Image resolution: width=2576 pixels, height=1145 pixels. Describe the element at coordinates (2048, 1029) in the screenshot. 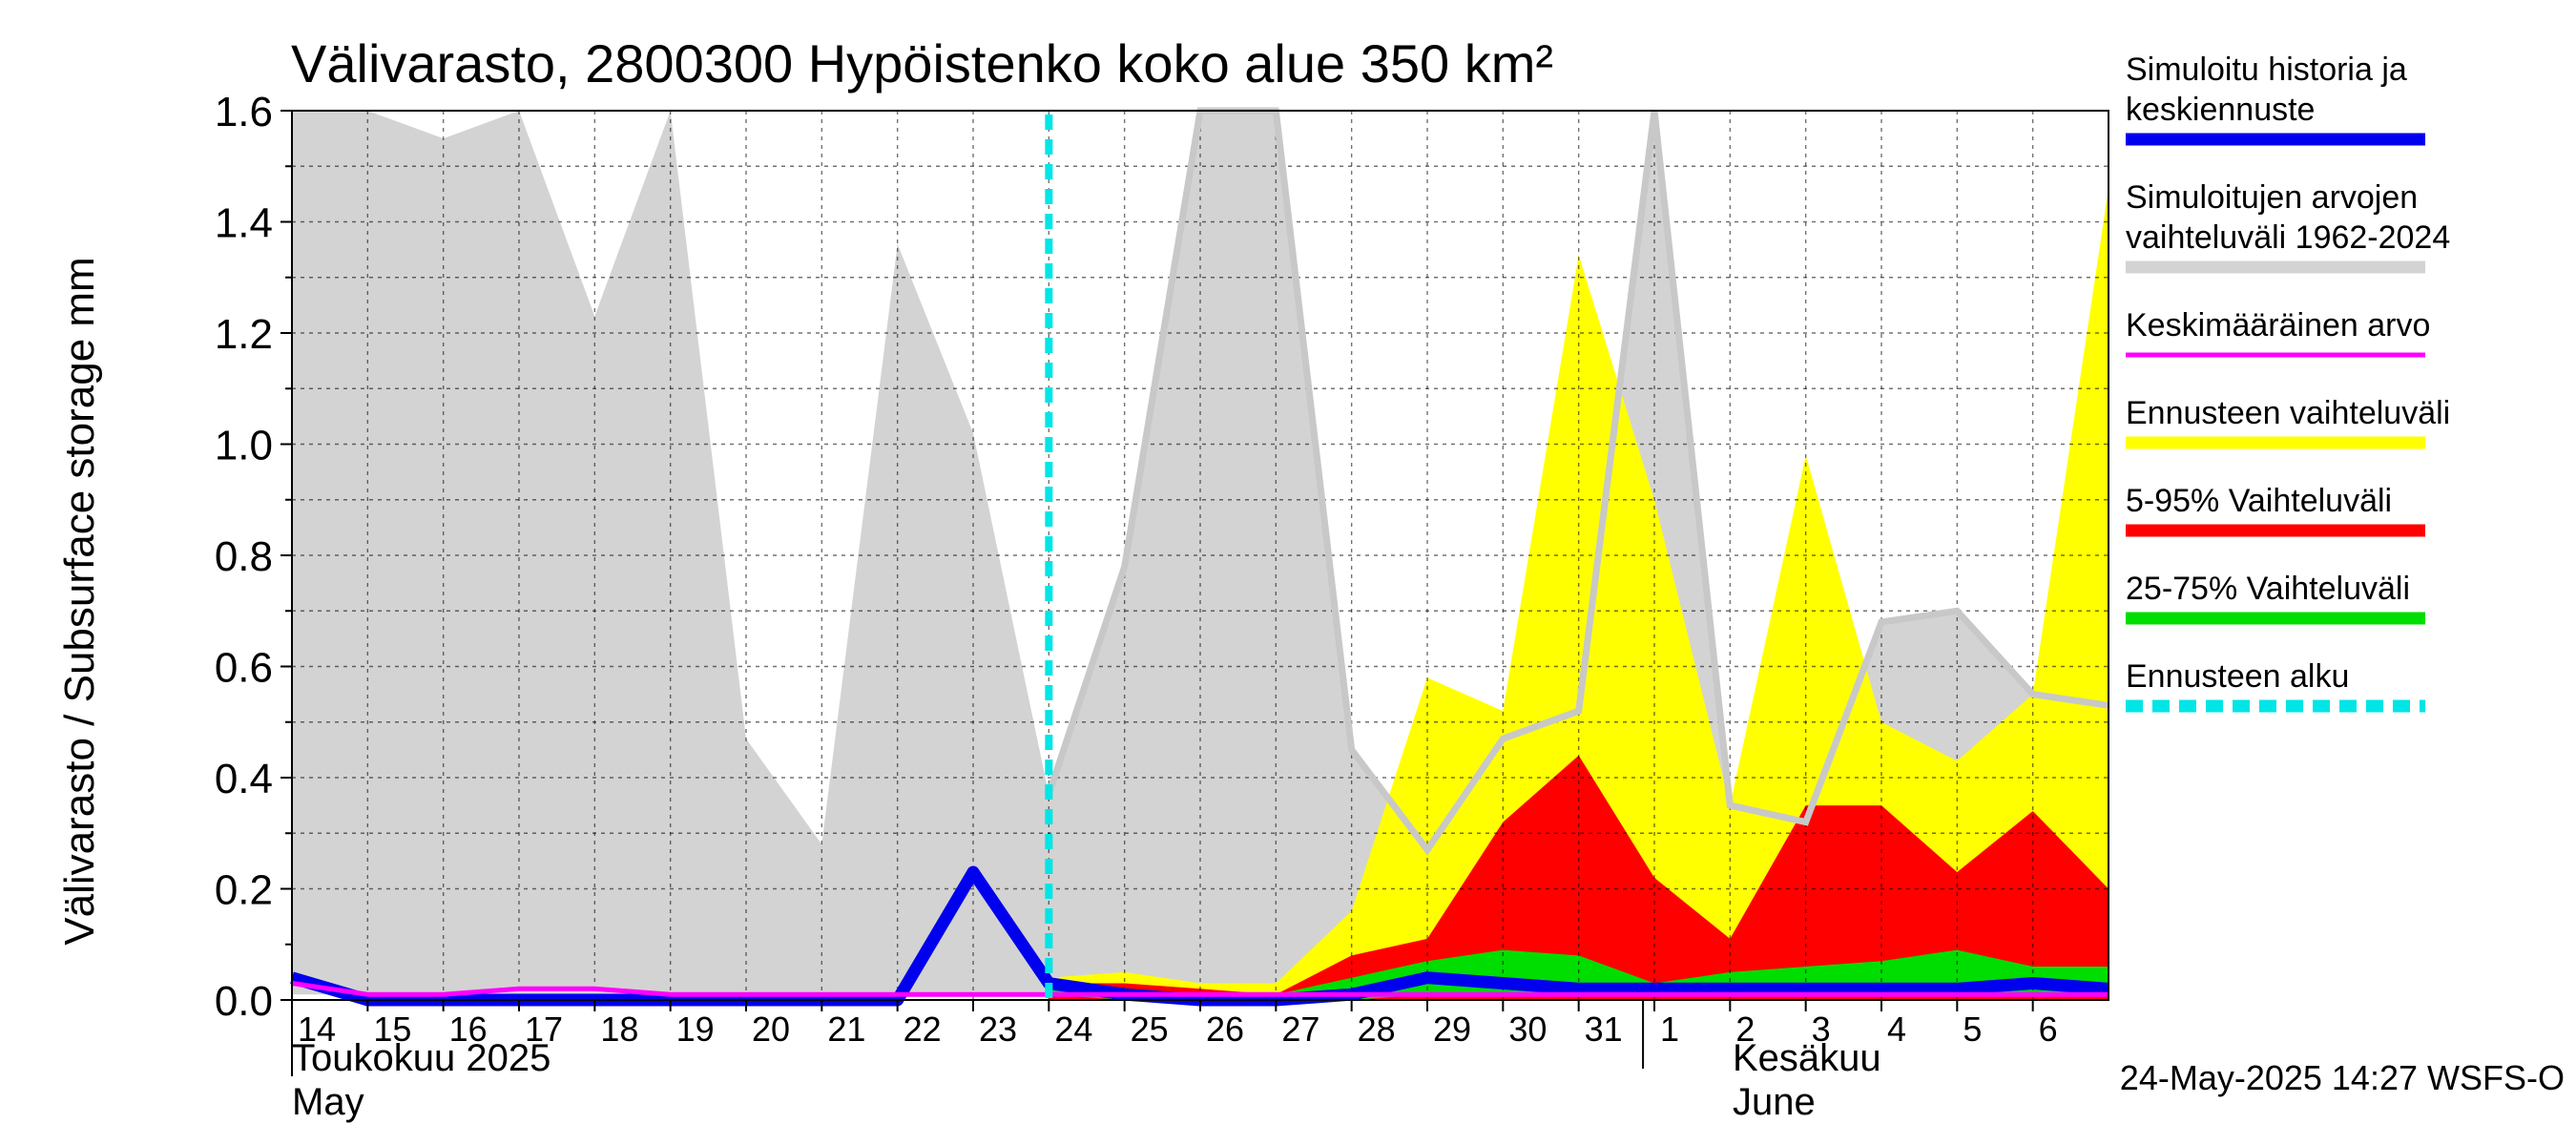

I see `x-tick-label: 6` at that location.